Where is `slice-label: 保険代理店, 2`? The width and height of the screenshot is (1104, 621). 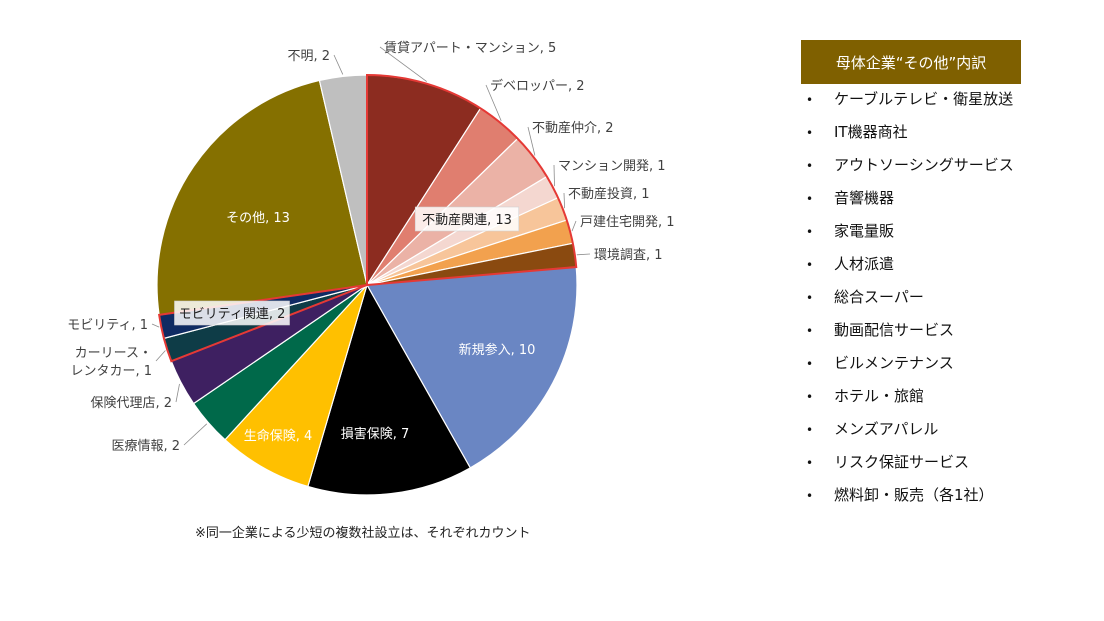
slice-label: 保険代理店, 2 is located at coordinates (131, 403).